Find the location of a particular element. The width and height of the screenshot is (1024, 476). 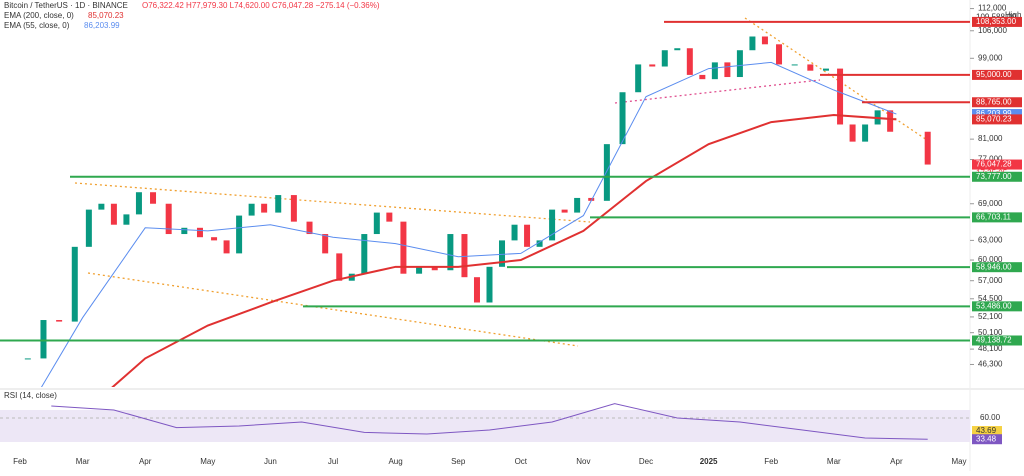

y-tick-label: 54,500 is located at coordinates (990, 298).